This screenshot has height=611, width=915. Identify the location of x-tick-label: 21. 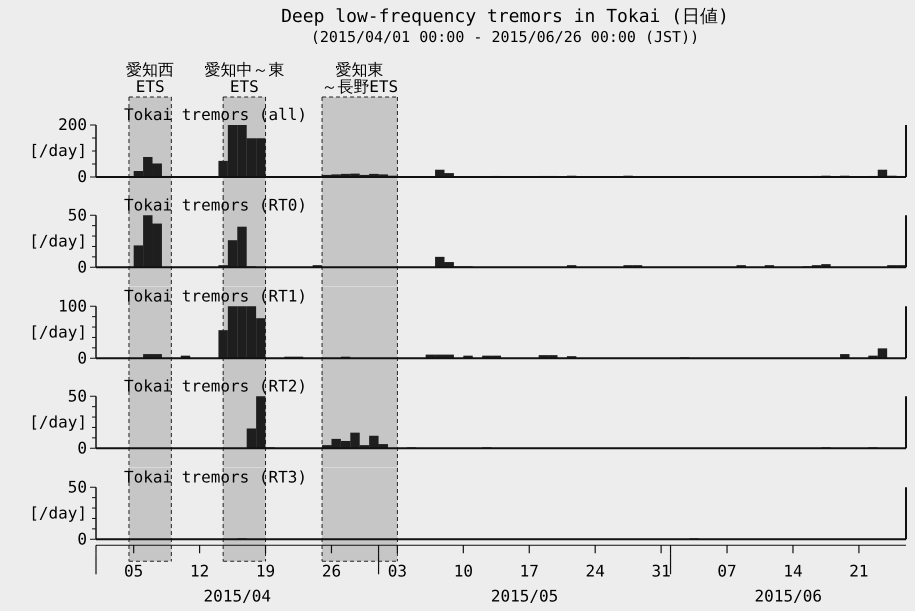
(859, 570).